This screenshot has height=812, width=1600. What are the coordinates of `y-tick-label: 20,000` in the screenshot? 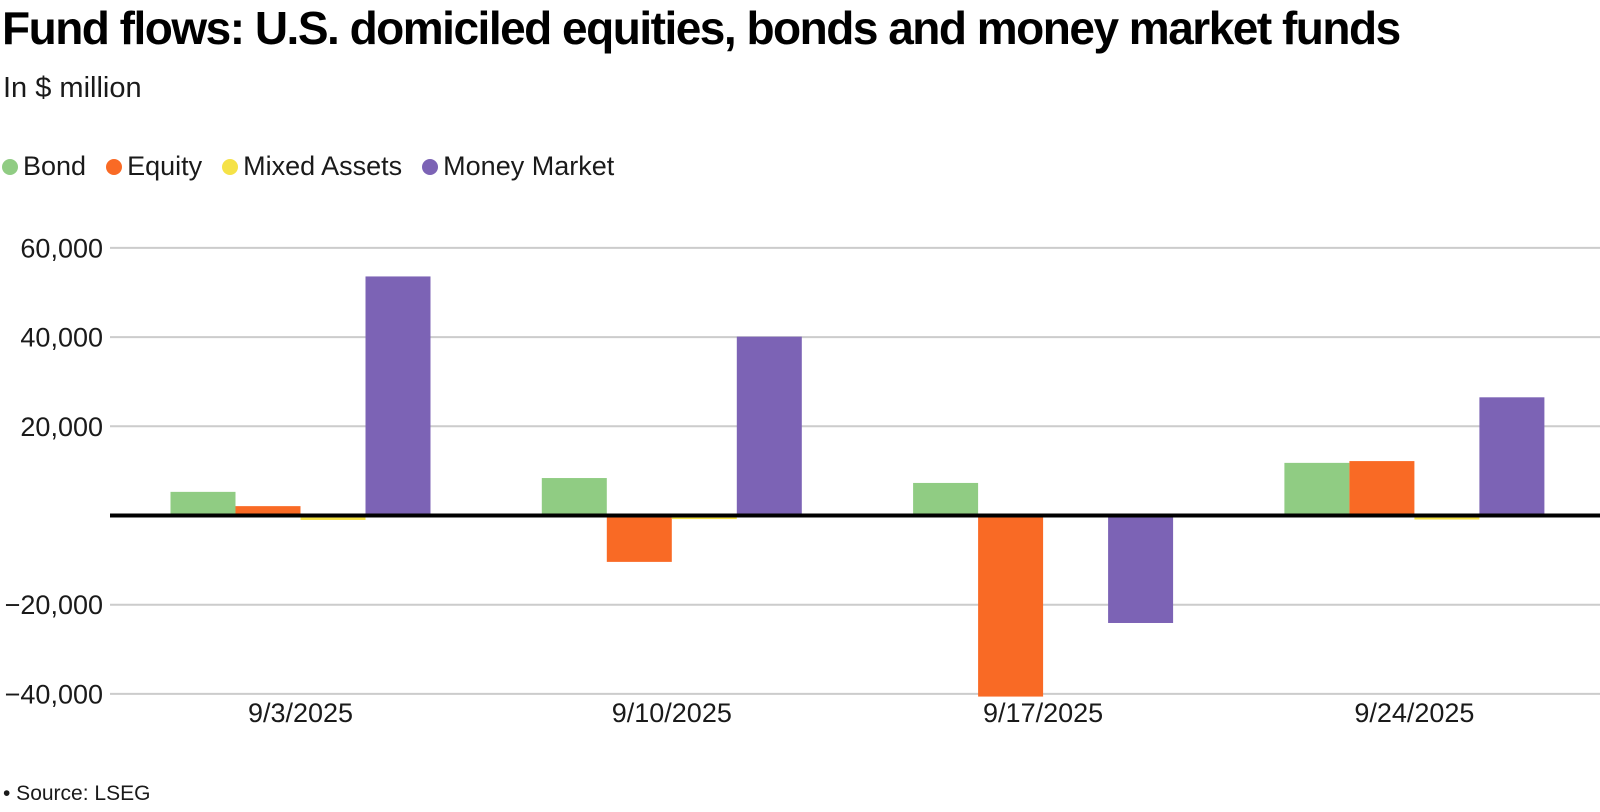 It's located at (61, 427).